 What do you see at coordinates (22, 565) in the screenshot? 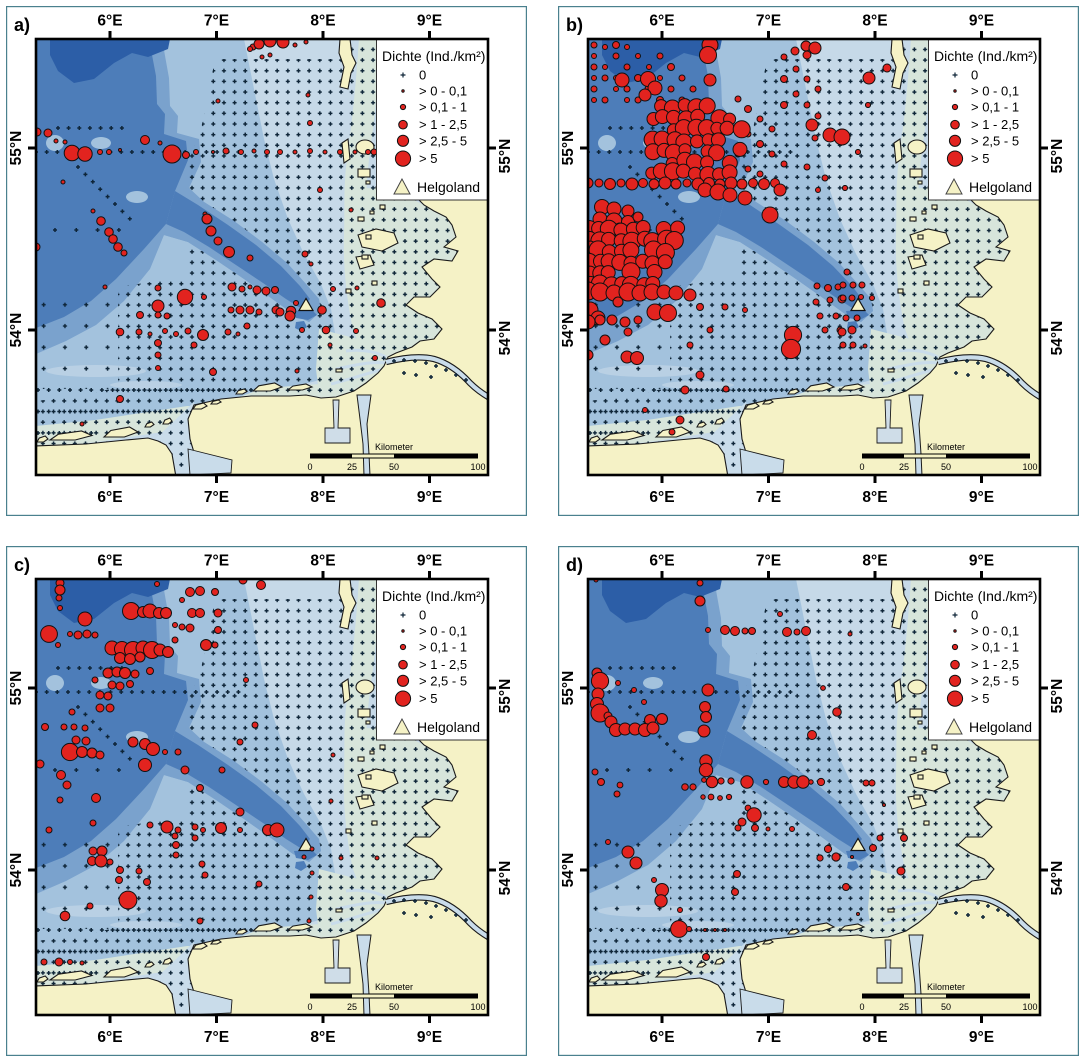
I see `svg-text: c)` at bounding box center [22, 565].